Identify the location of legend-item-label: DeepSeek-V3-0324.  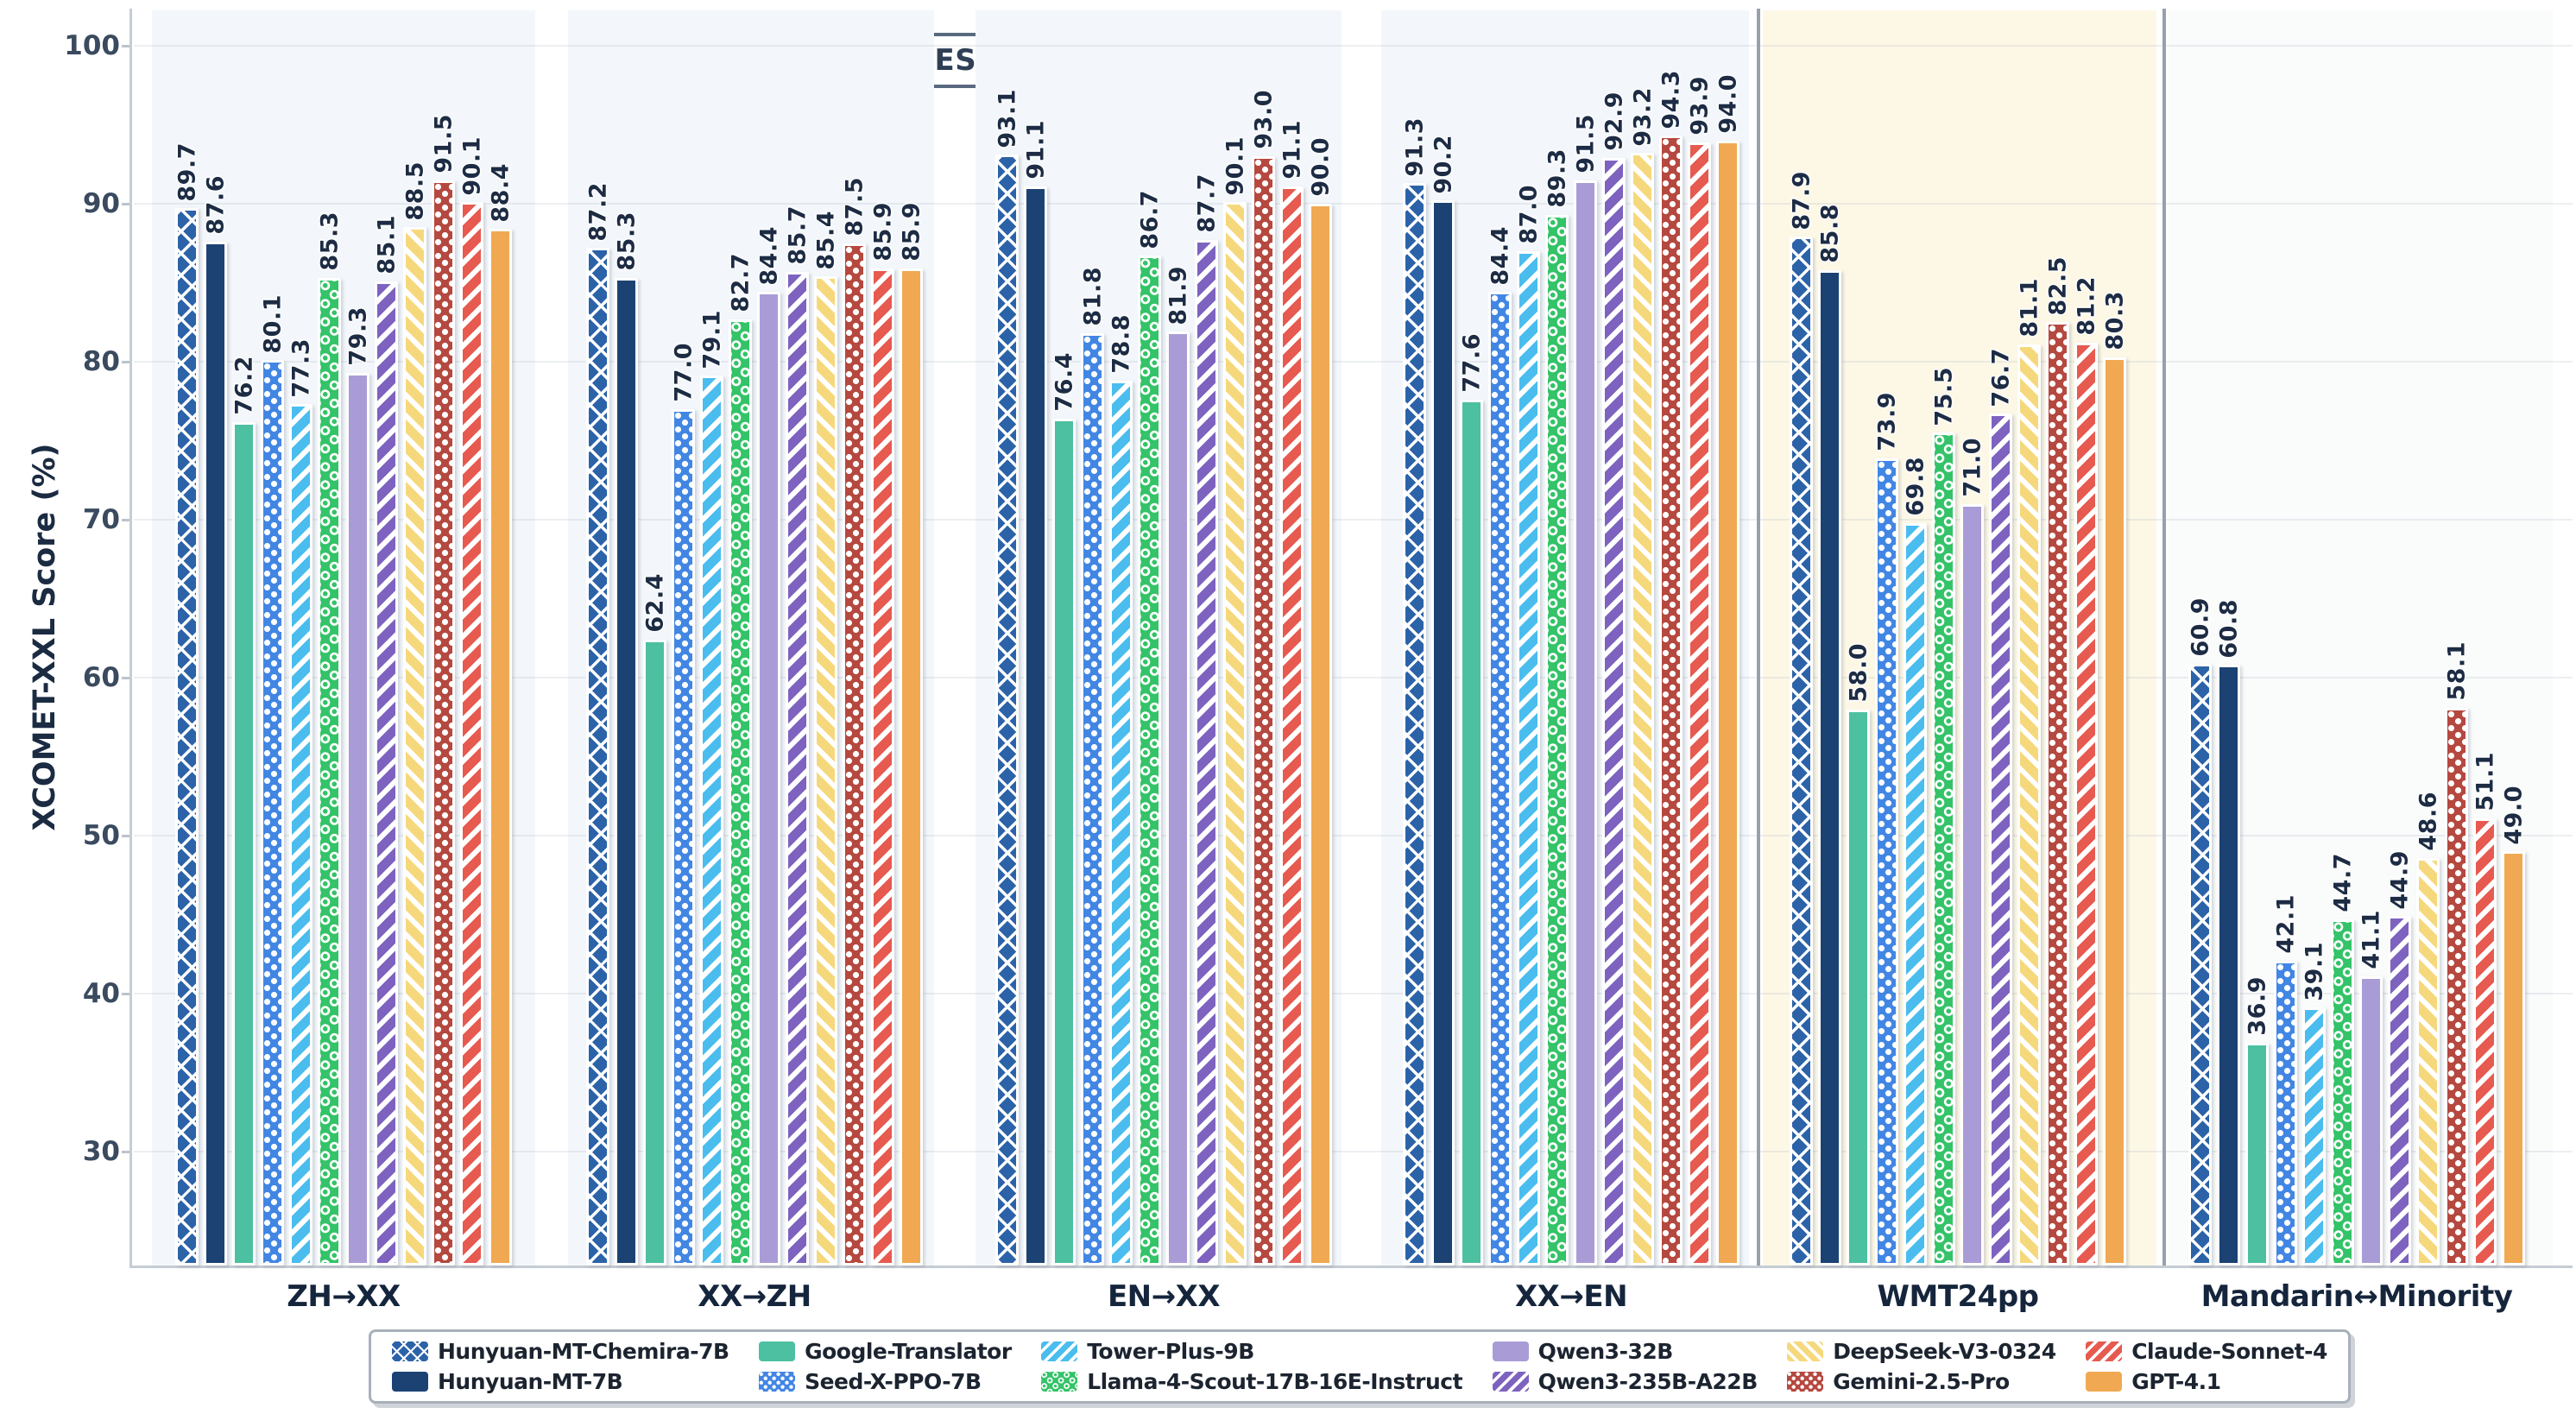
(1944, 1351).